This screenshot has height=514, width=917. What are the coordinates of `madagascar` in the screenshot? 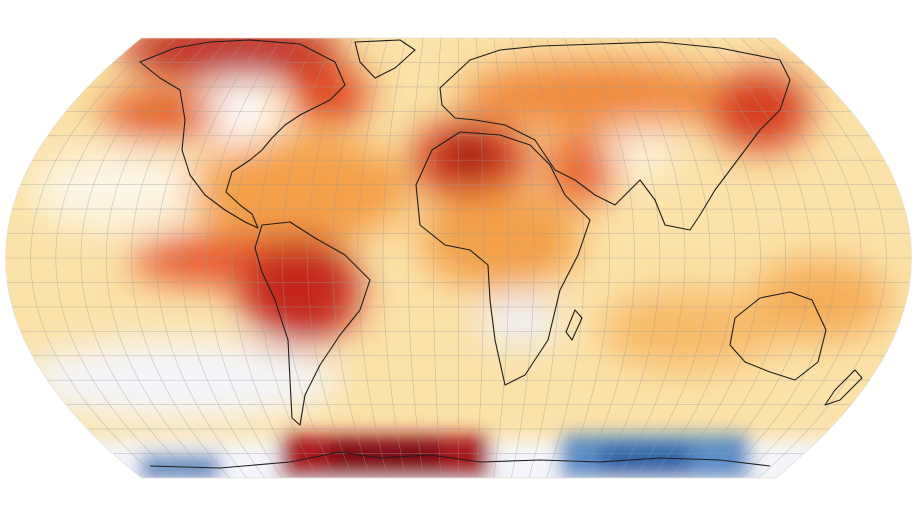 It's located at (574, 325).